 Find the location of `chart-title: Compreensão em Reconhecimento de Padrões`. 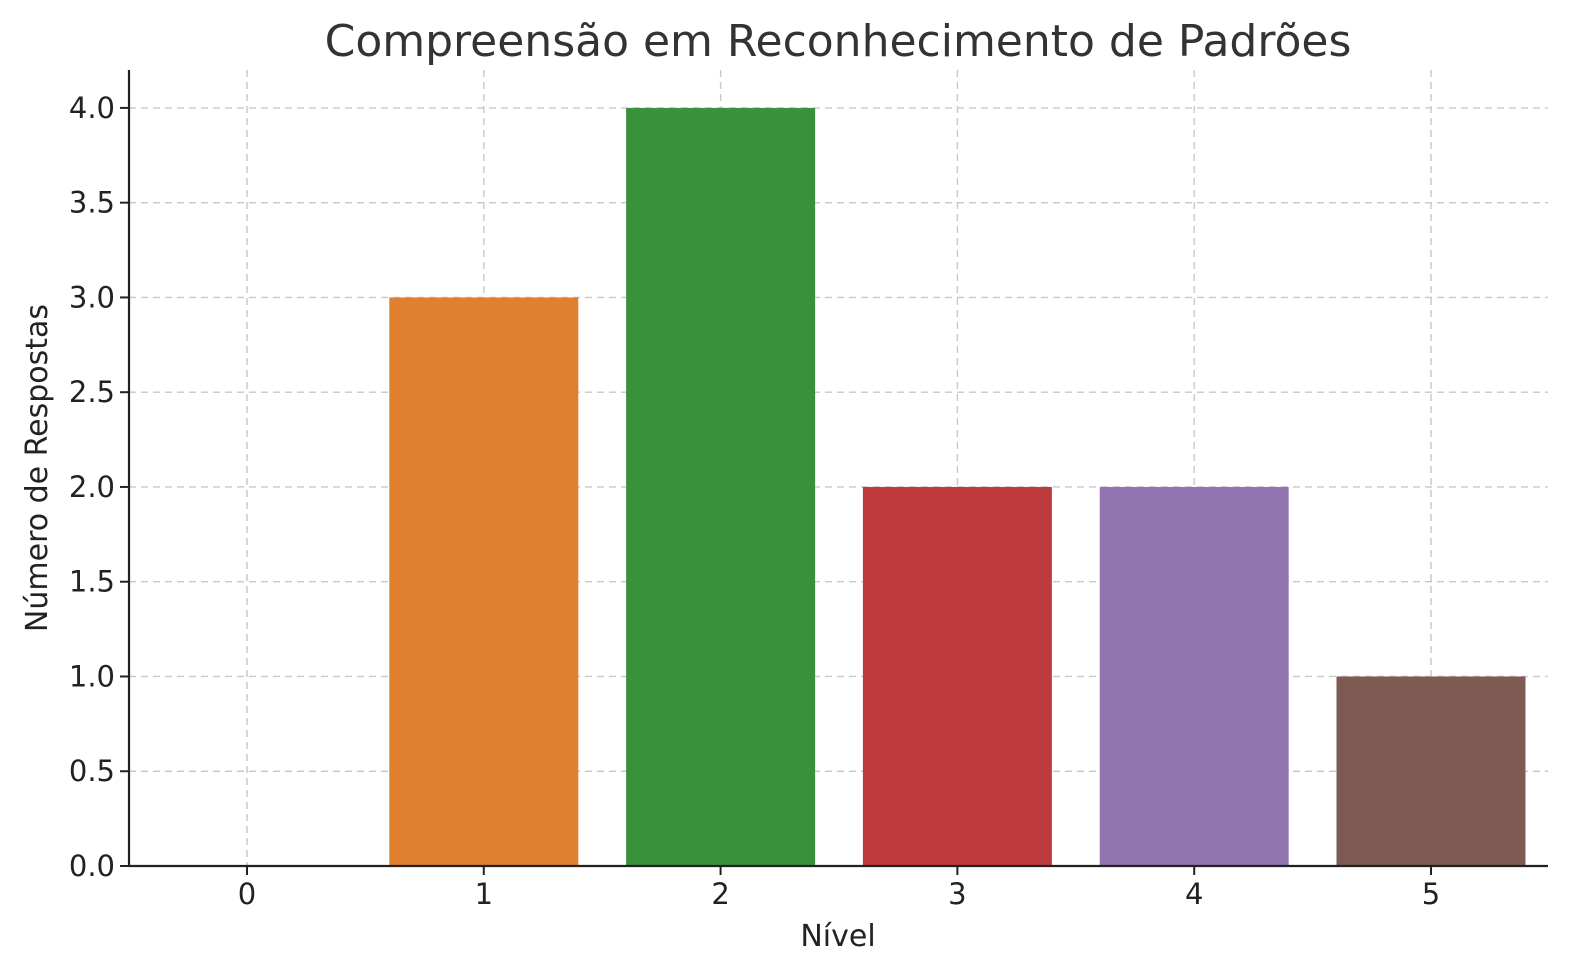

chart-title: Compreensão em Reconhecimento de Padrões is located at coordinates (838, 41).